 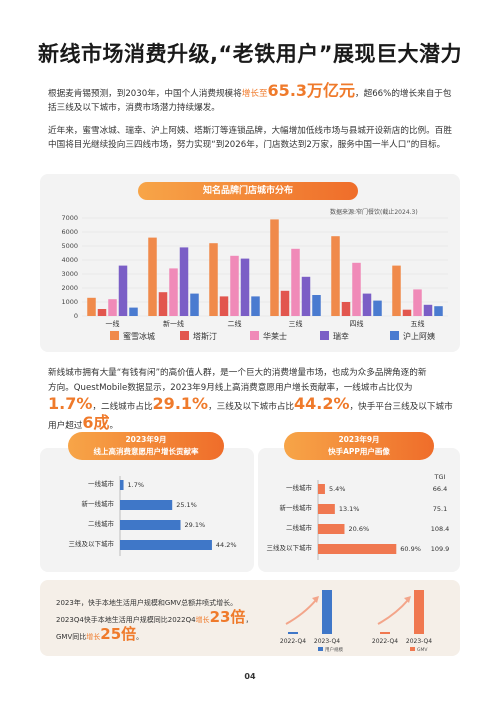 What do you see at coordinates (76, 316) in the screenshot?
I see `y-tick-label: 0` at bounding box center [76, 316].